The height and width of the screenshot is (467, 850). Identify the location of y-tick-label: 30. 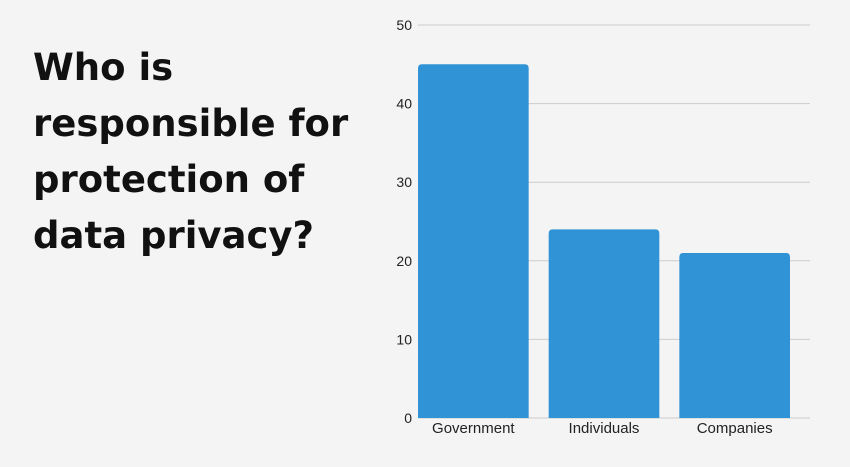
(404, 182).